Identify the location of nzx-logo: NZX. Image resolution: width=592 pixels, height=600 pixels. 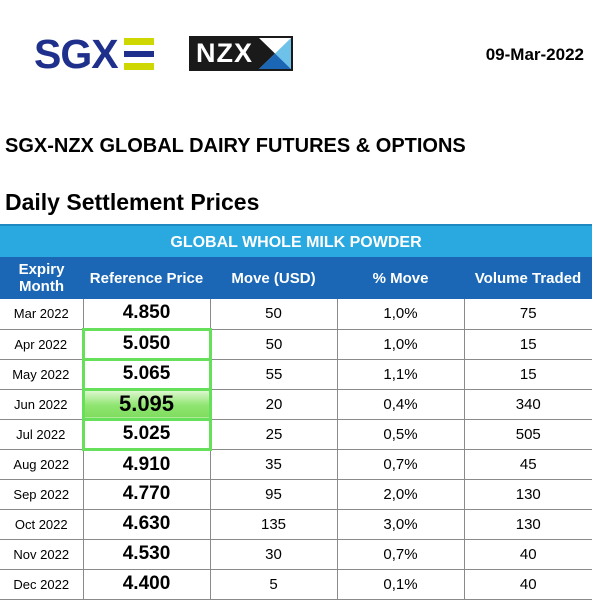
(241, 53).